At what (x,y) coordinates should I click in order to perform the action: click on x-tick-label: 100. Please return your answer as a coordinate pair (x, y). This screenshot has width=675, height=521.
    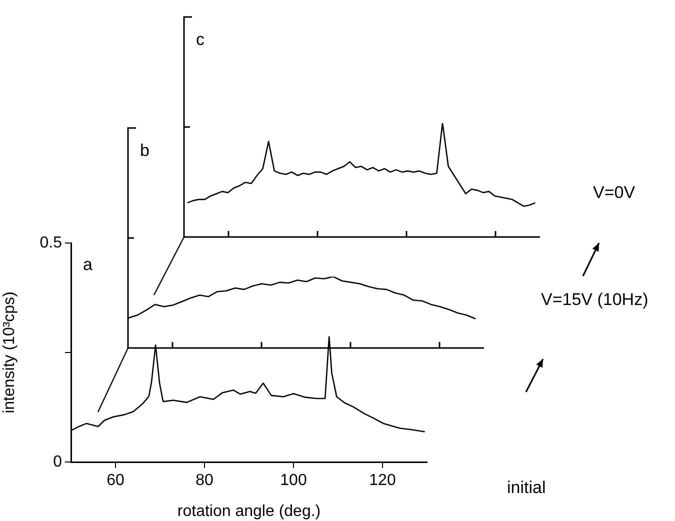
    Looking at the image, I should click on (293, 481).